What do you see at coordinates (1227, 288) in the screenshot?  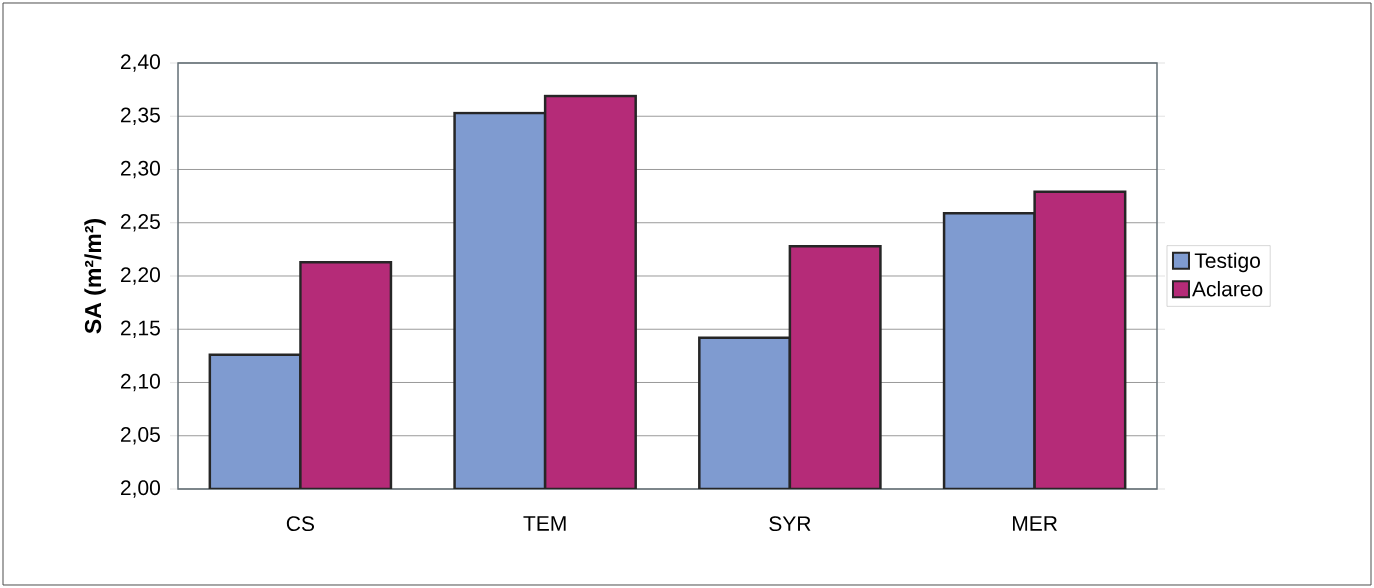 I see `legend-label: Aclareo` at bounding box center [1227, 288].